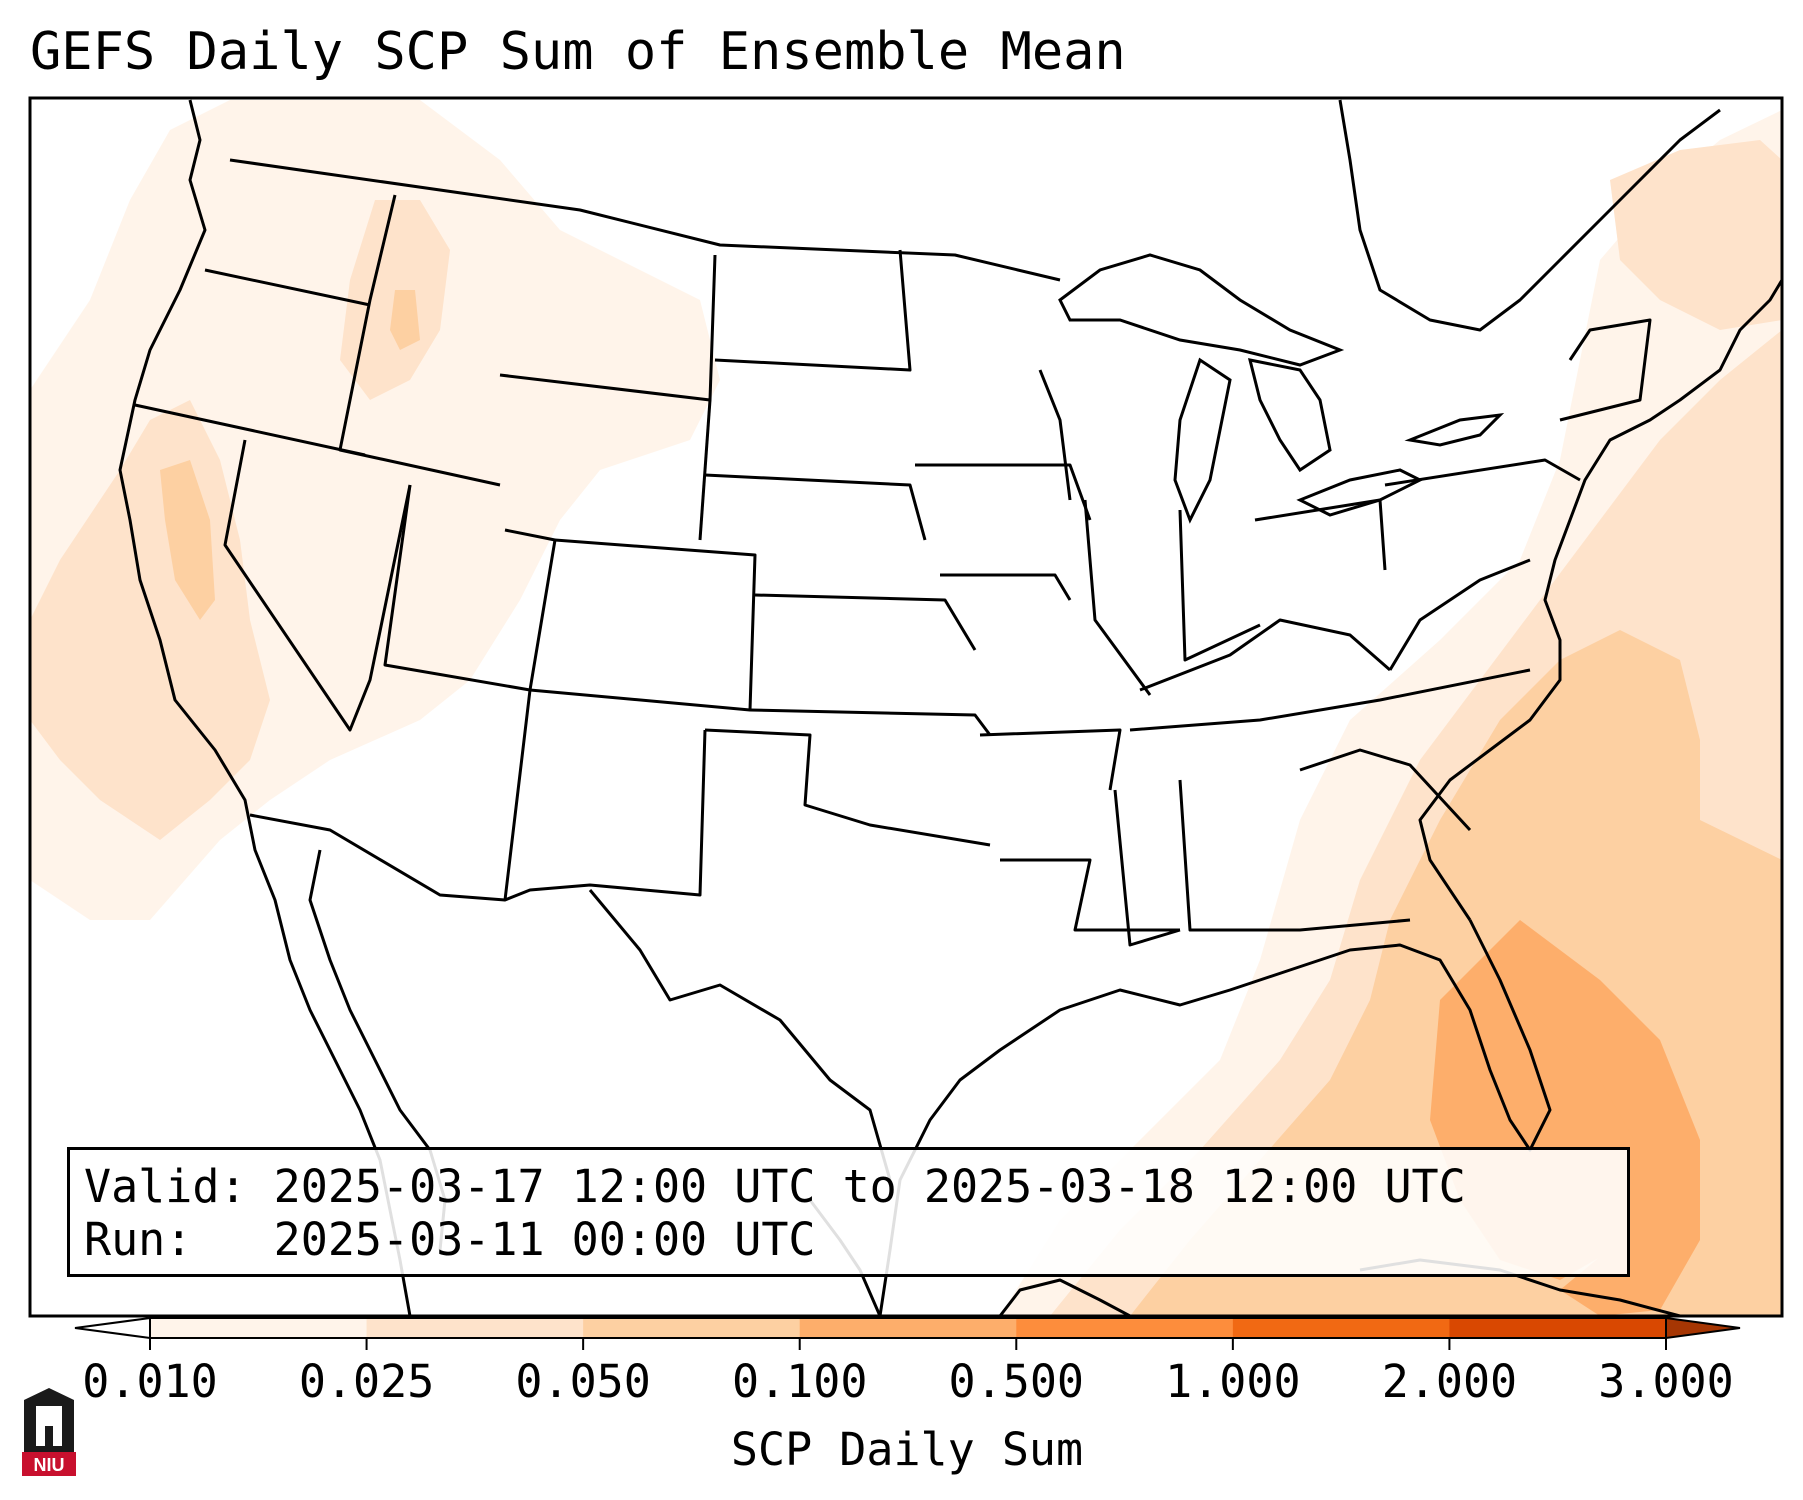  What do you see at coordinates (1265, 655) in the screenshot?
I see `border-ky` at bounding box center [1265, 655].